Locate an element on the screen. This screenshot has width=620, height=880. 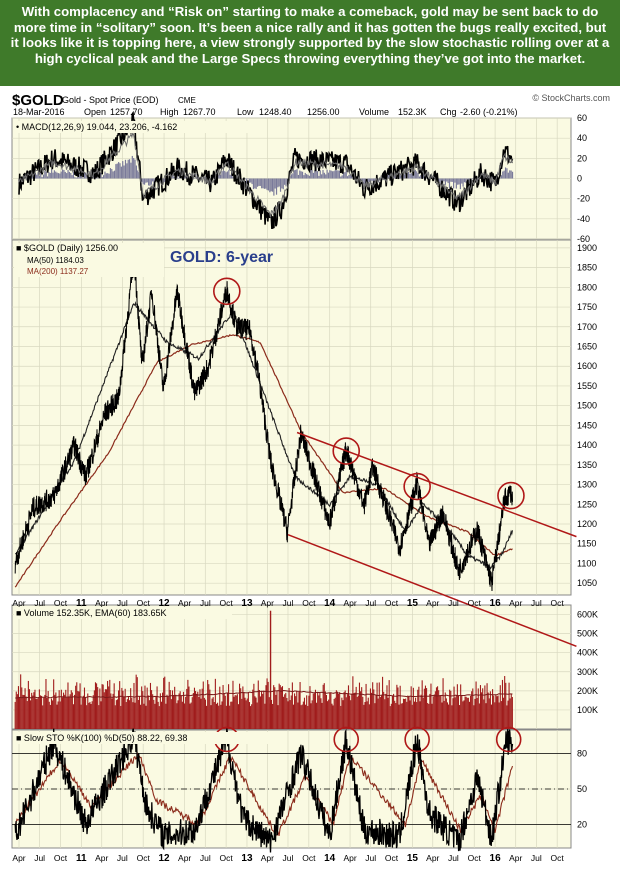
price-y-tick: 1800 is located at coordinates (587, 287).